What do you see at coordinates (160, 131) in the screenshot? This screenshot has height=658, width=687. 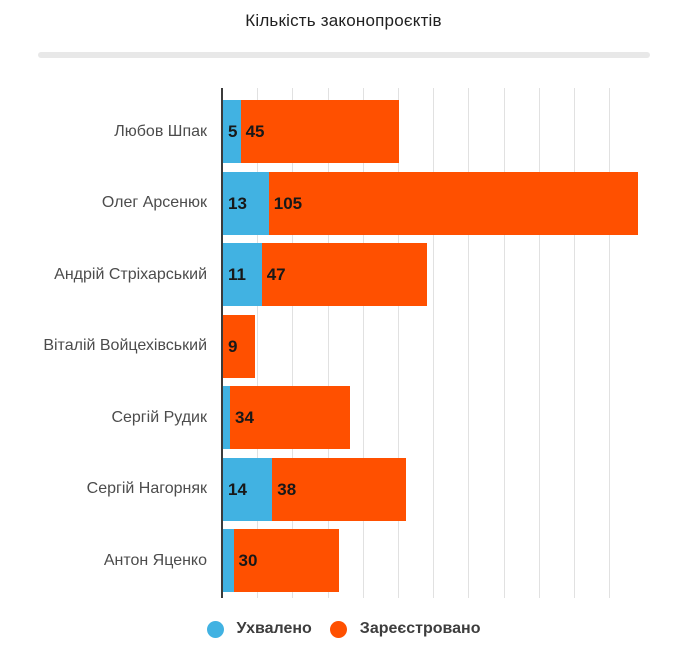 I see `category-label: Любов Шпак` at bounding box center [160, 131].